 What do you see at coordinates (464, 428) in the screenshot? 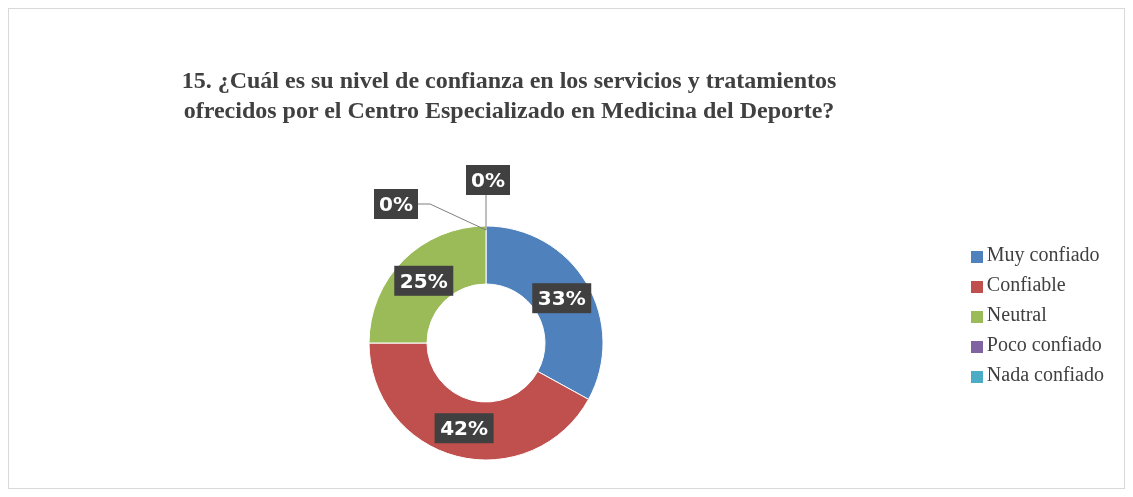
I see `data-label: 42%` at bounding box center [464, 428].